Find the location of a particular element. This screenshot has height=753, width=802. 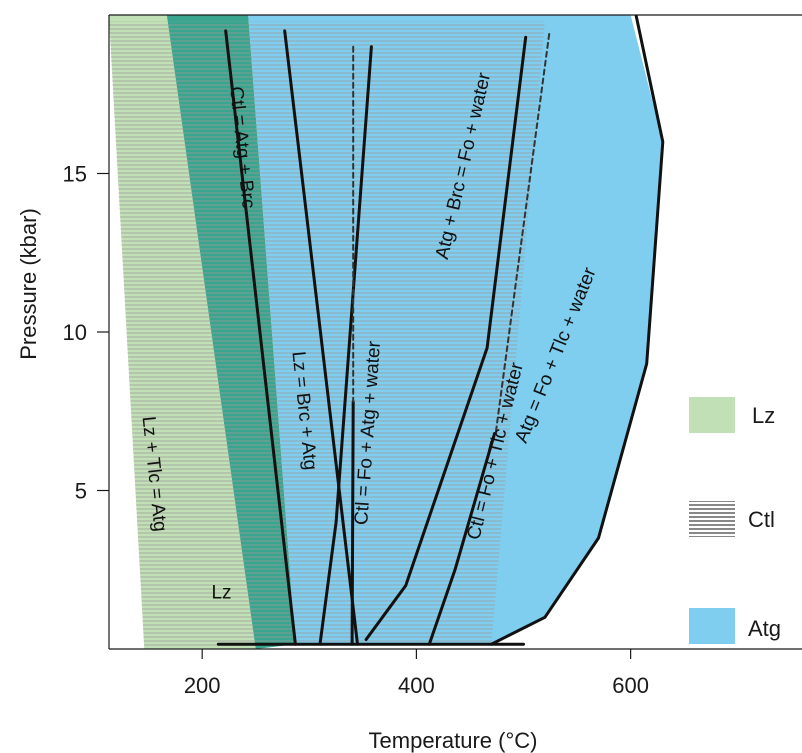

x-tick-label: 200 is located at coordinates (202, 685).